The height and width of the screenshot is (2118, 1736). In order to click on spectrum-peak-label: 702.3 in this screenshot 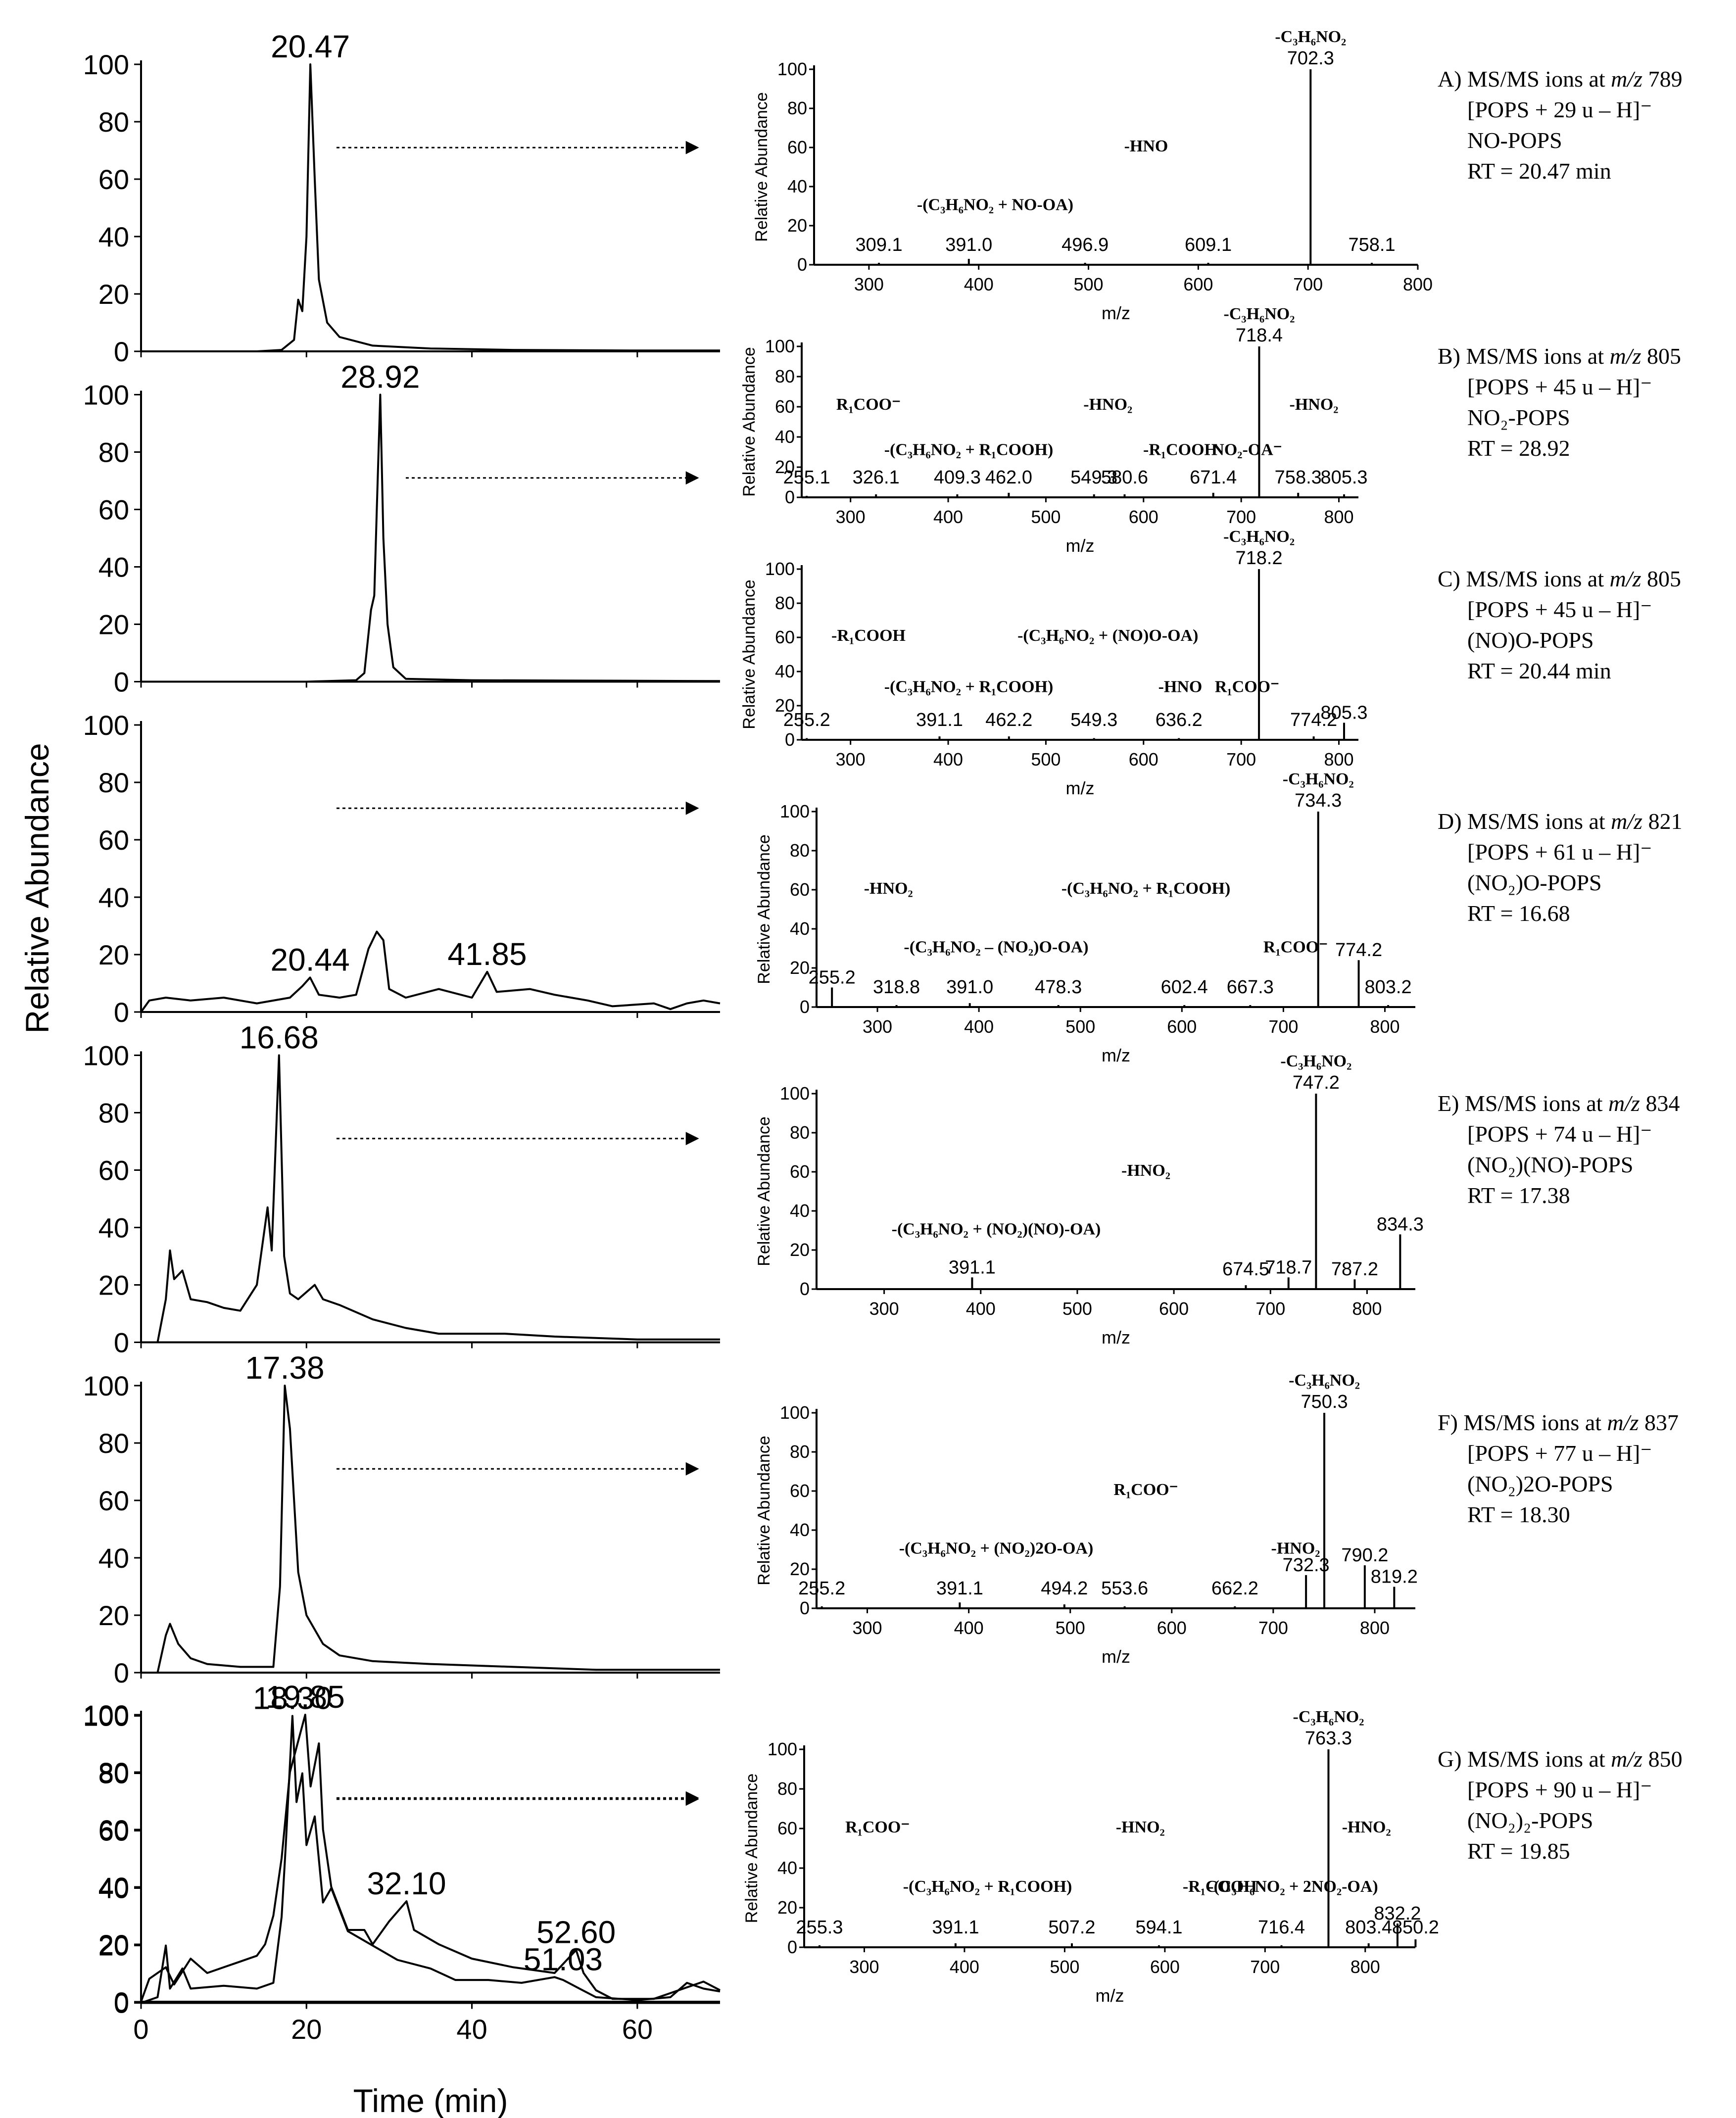, I will do `click(1310, 58)`.